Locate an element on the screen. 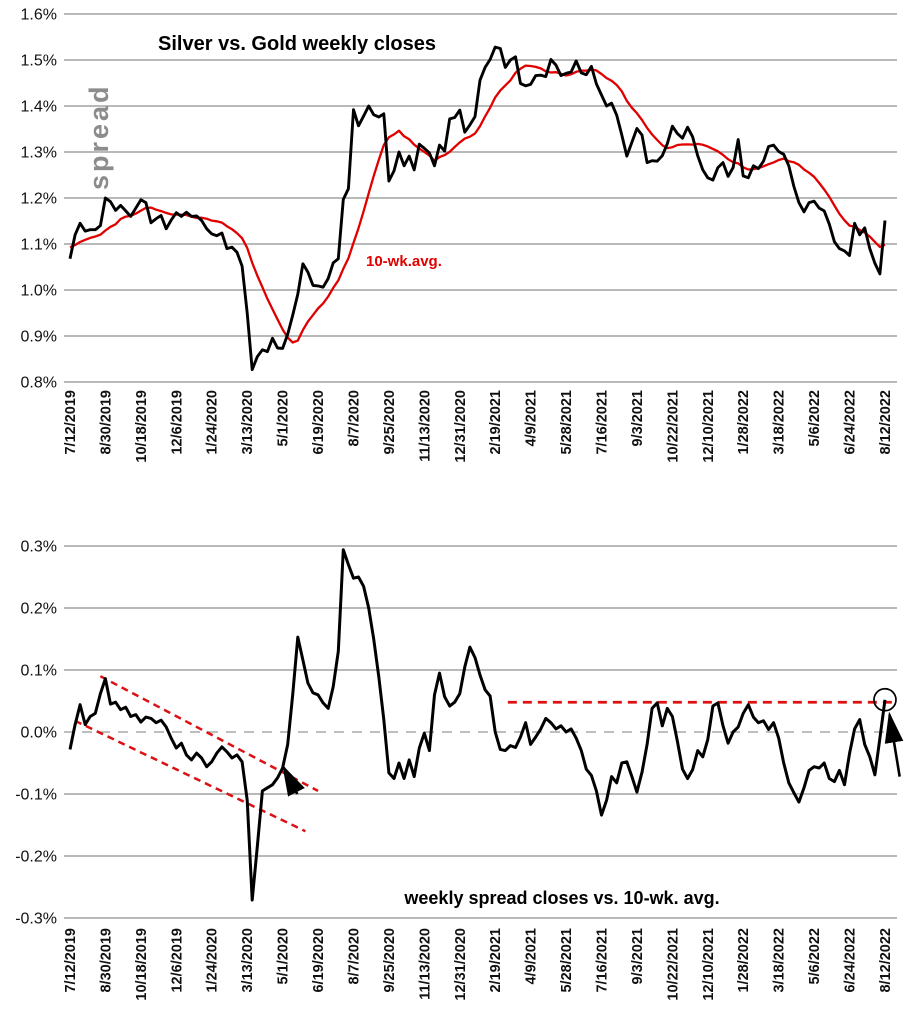 The image size is (904, 1024). svg-text: 1.0% is located at coordinates (39, 291).